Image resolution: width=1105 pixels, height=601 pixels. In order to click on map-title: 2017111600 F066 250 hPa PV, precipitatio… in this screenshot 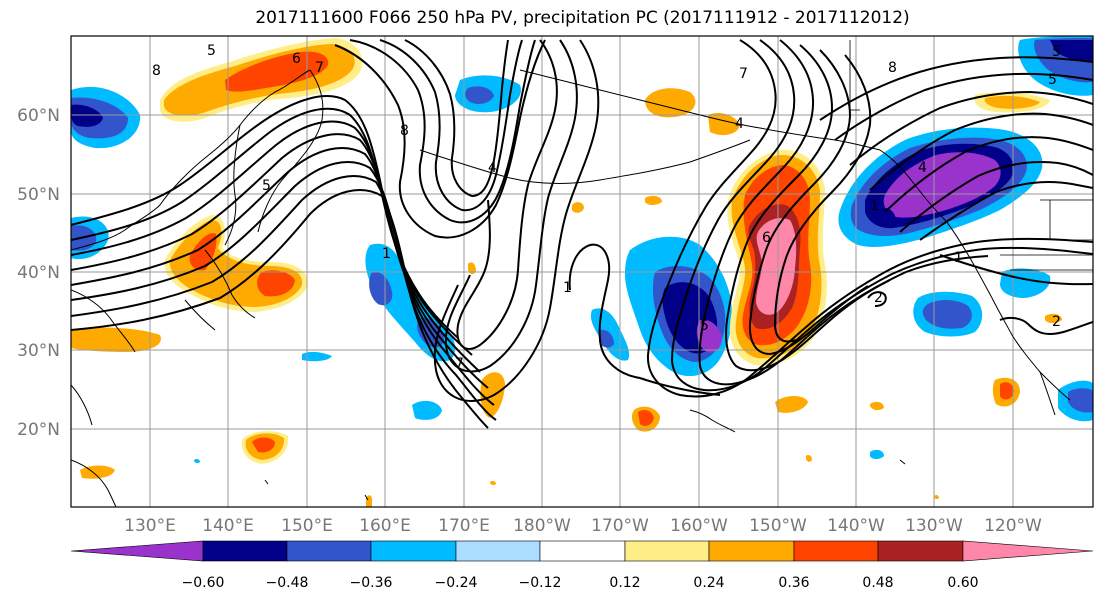, I will do `click(582, 18)`.